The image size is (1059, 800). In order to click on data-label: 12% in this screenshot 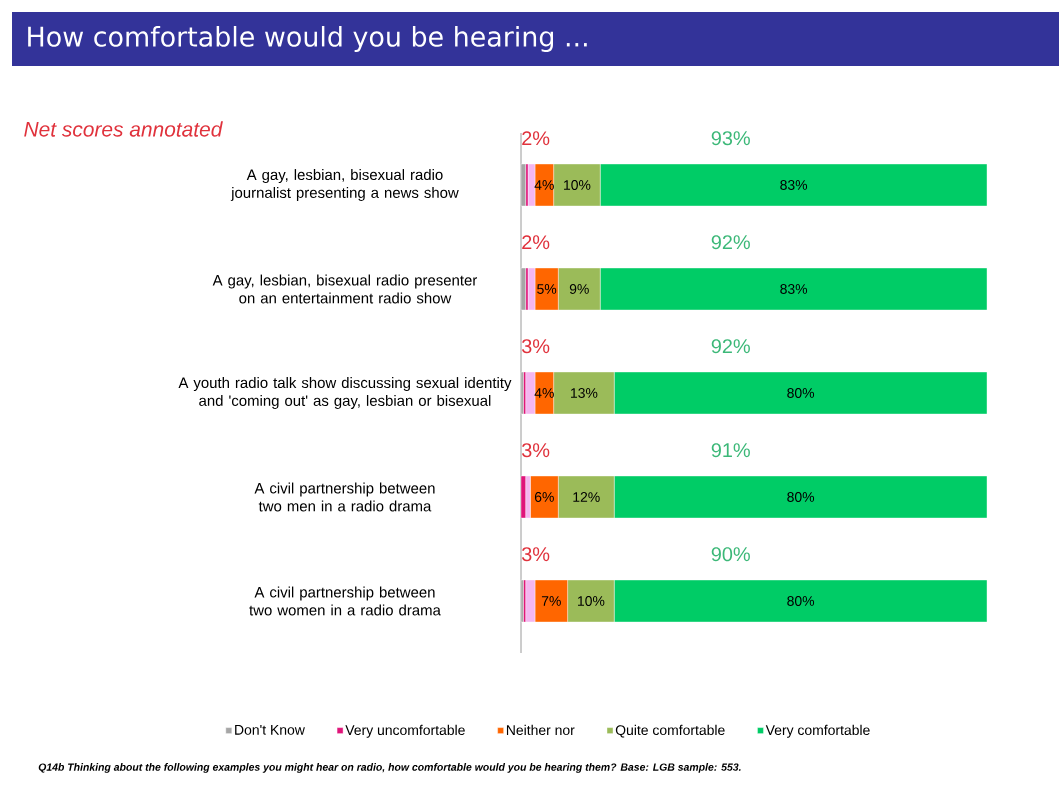, I will do `click(586, 497)`.